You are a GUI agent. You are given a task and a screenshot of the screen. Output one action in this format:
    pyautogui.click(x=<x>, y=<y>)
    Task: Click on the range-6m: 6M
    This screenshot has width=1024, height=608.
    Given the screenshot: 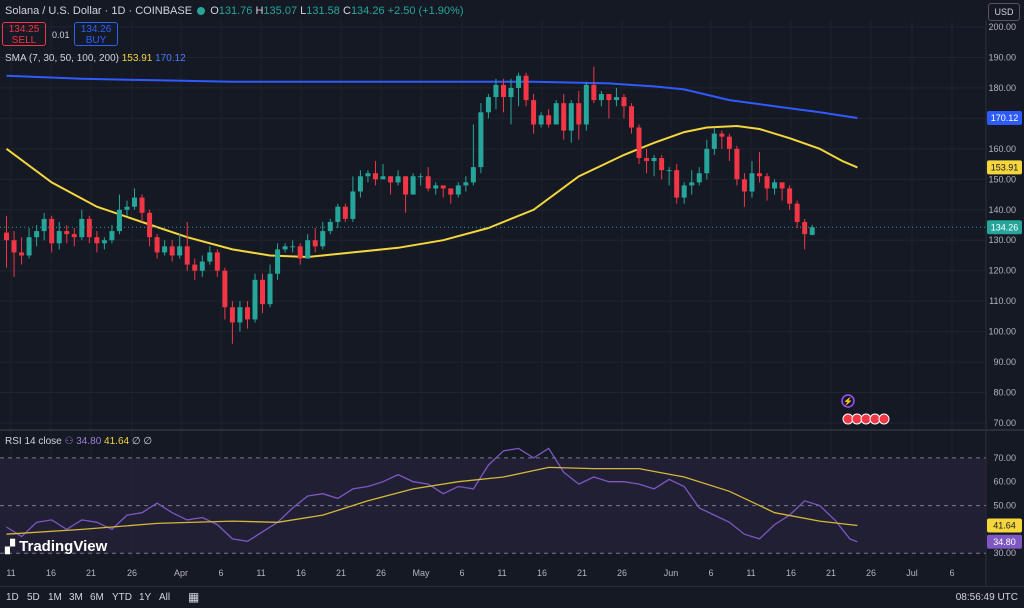 What is the action you would take?
    pyautogui.click(x=97, y=597)
    